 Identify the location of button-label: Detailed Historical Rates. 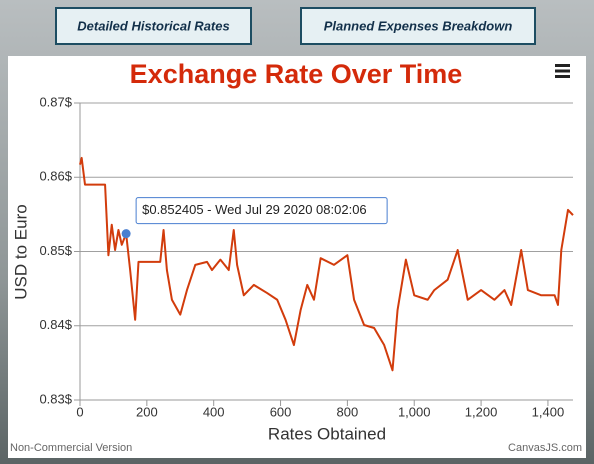
(153, 25).